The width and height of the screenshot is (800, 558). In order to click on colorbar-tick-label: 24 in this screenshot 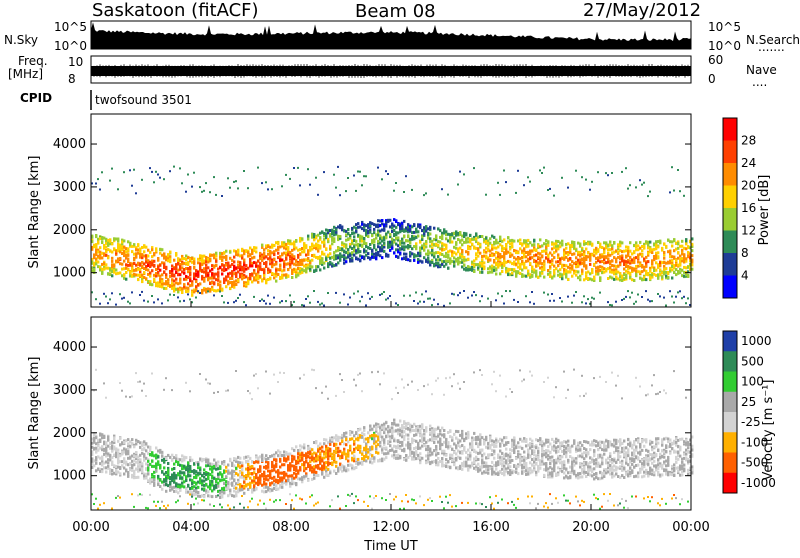, I will do `click(748, 163)`.